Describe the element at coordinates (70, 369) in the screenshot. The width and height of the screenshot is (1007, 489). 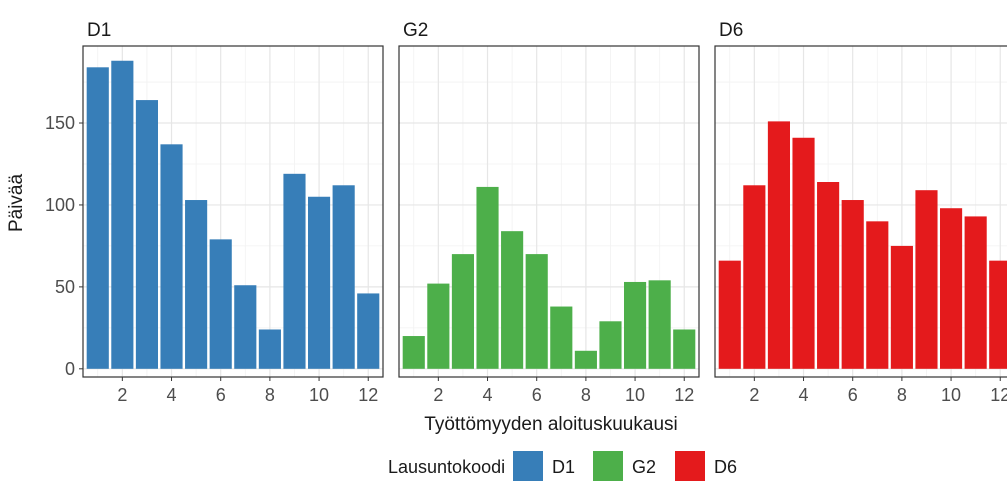
I see `y-tick-label: 0` at that location.